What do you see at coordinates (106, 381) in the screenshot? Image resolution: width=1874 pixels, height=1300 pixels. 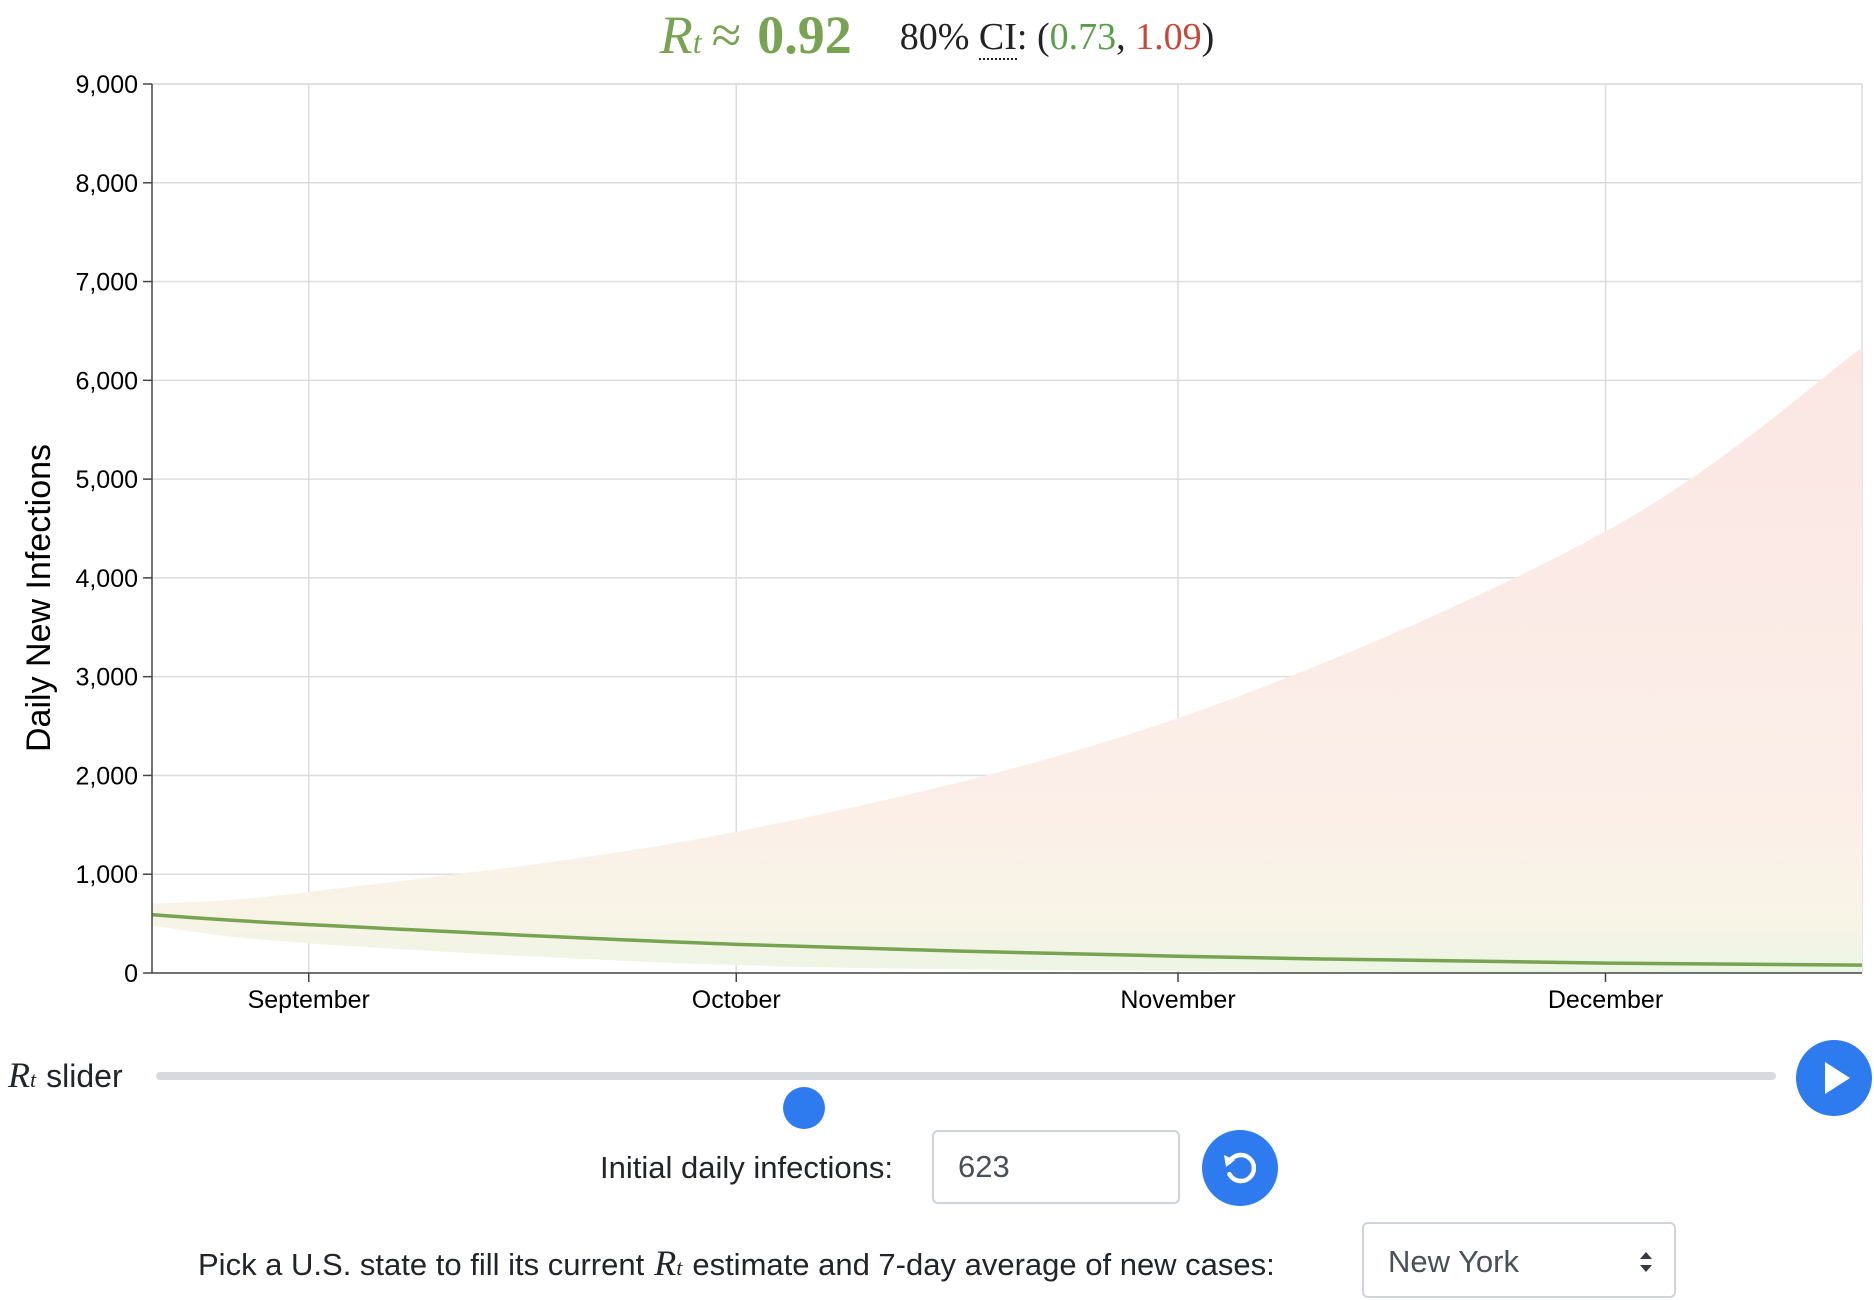 I see `y-tick-label: 6,000` at bounding box center [106, 381].